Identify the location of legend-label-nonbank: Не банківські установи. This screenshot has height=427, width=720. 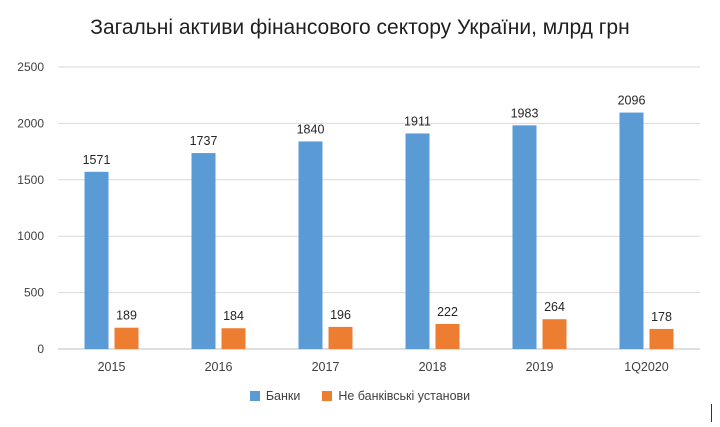
(404, 396).